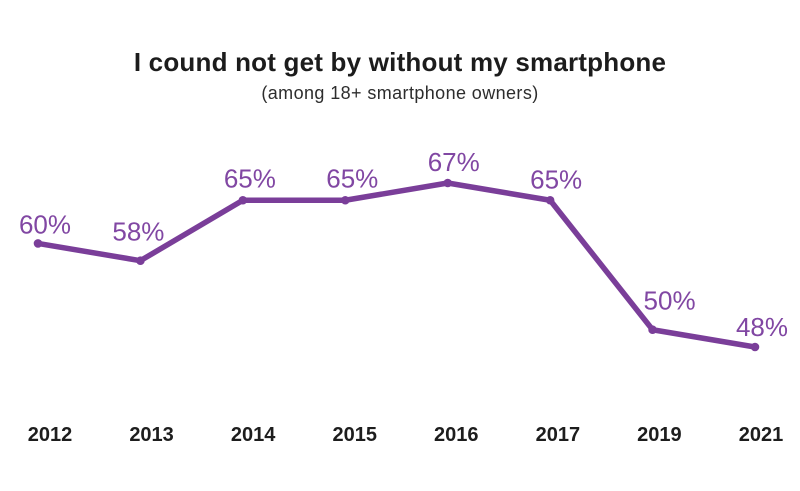 The image size is (800, 491). Describe the element at coordinates (354, 435) in the screenshot. I see `x-axis-label: 2015` at that location.